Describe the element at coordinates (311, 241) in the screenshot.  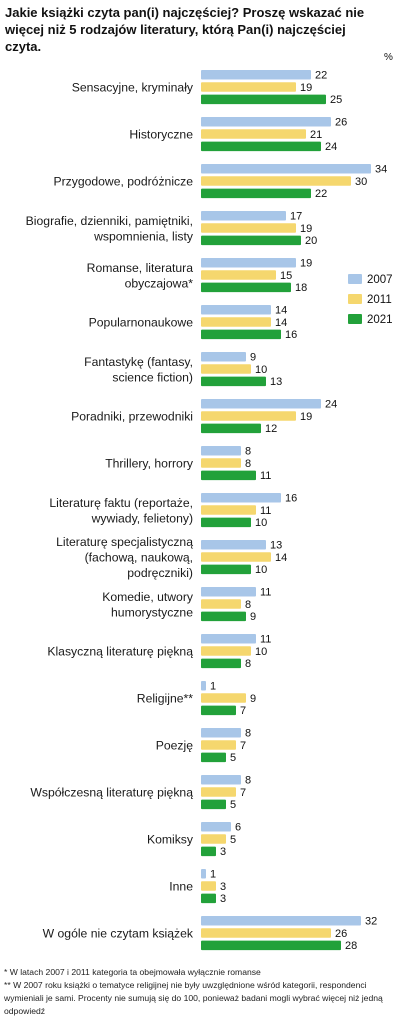
I see `data-label: 20` at that location.